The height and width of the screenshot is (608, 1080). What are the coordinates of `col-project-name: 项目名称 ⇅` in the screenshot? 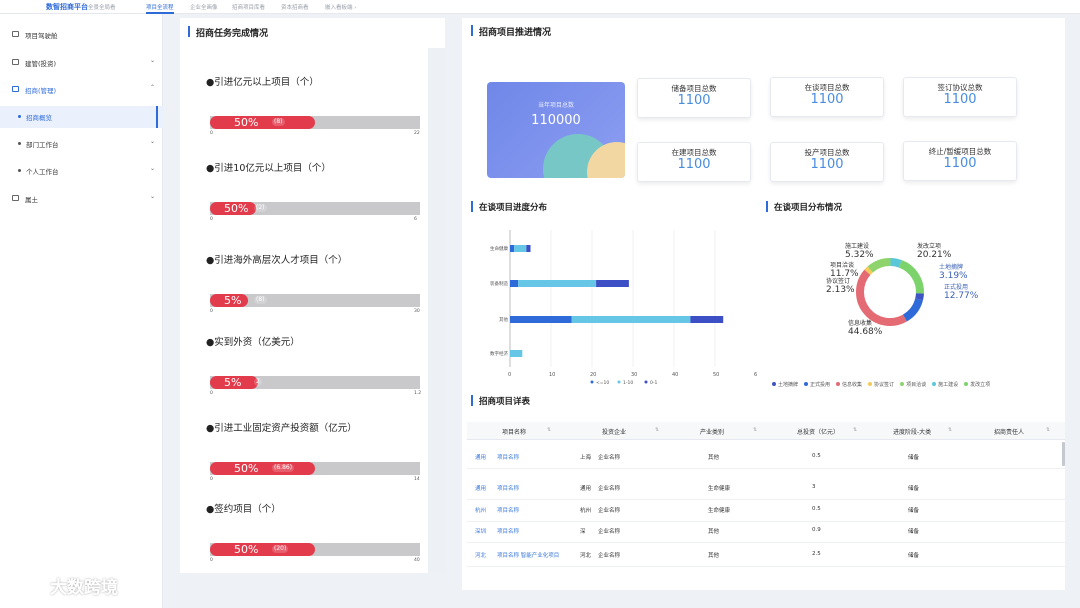 It's located at (527, 431).